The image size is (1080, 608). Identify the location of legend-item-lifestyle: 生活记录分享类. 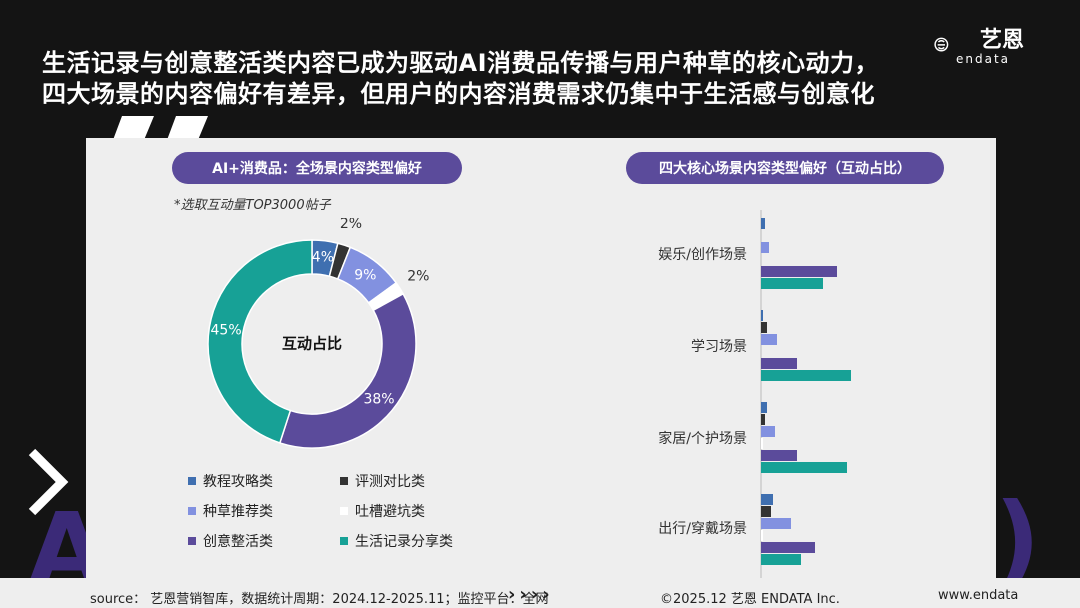
(396, 541).